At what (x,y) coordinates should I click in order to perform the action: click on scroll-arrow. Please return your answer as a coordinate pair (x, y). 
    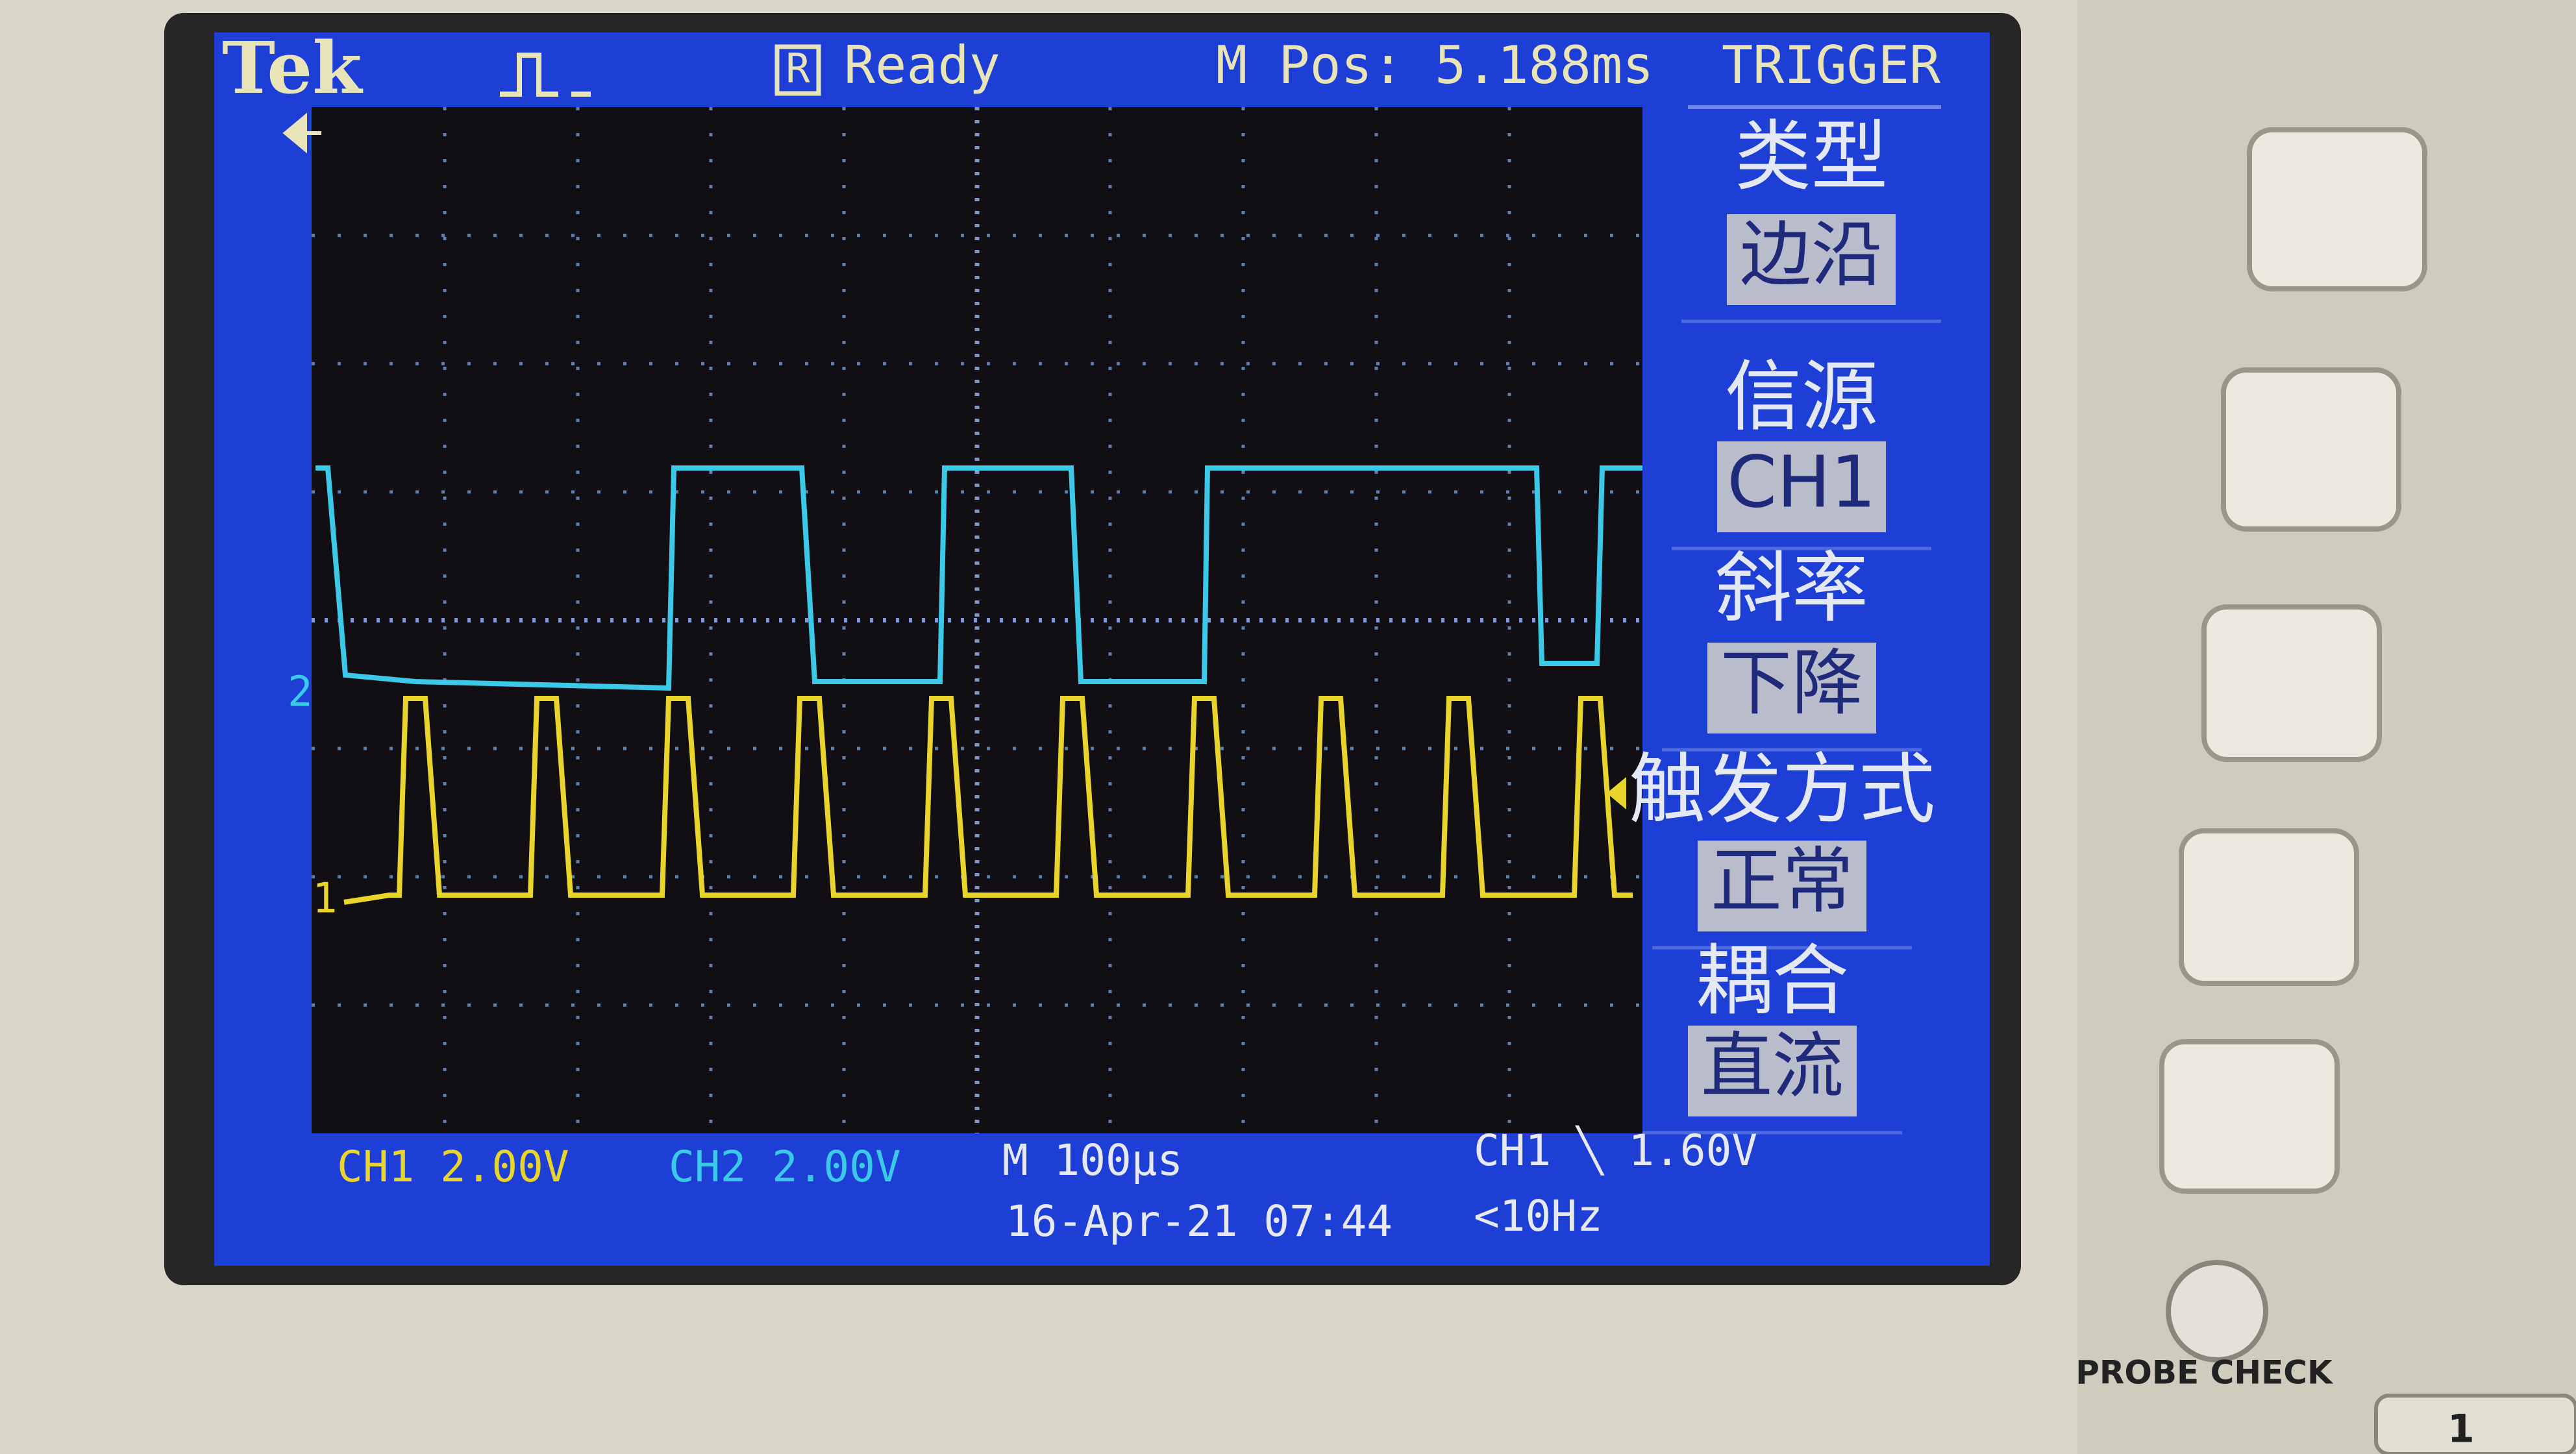
    Looking at the image, I should click on (301, 133).